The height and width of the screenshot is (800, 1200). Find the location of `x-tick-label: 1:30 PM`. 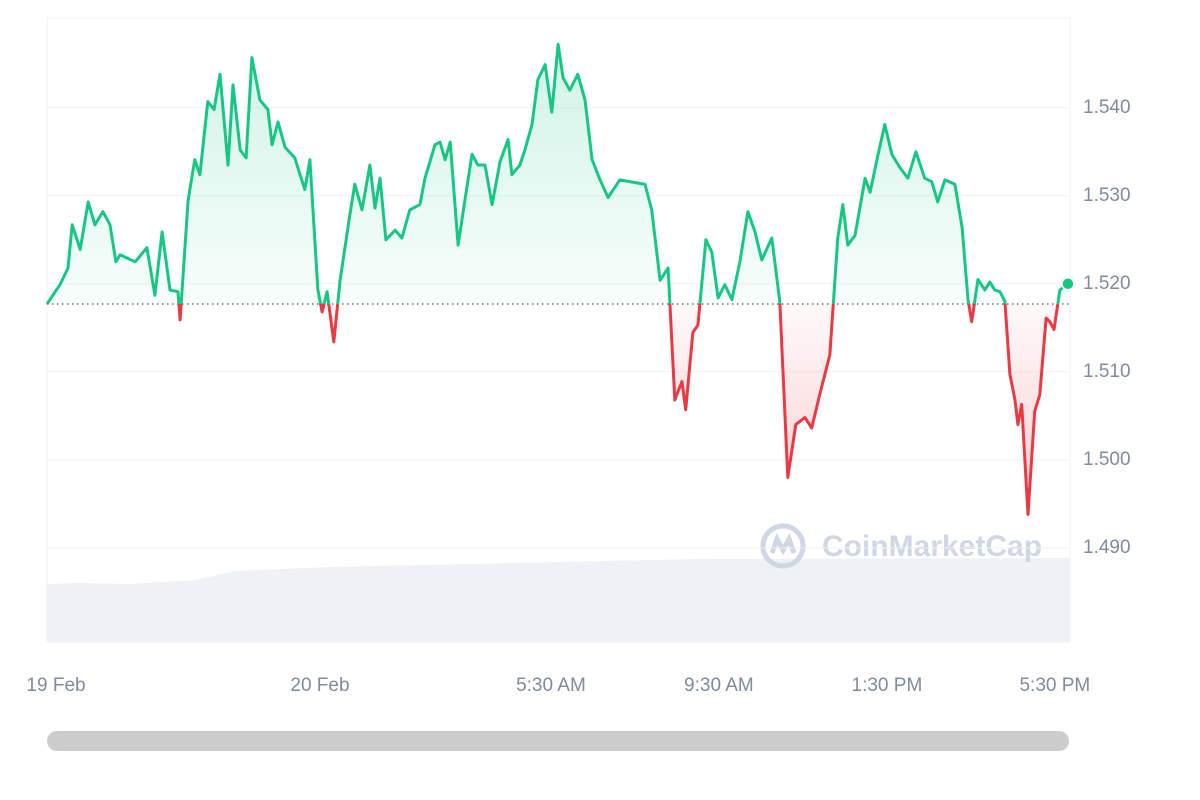

x-tick-label: 1:30 PM is located at coordinates (887, 685).